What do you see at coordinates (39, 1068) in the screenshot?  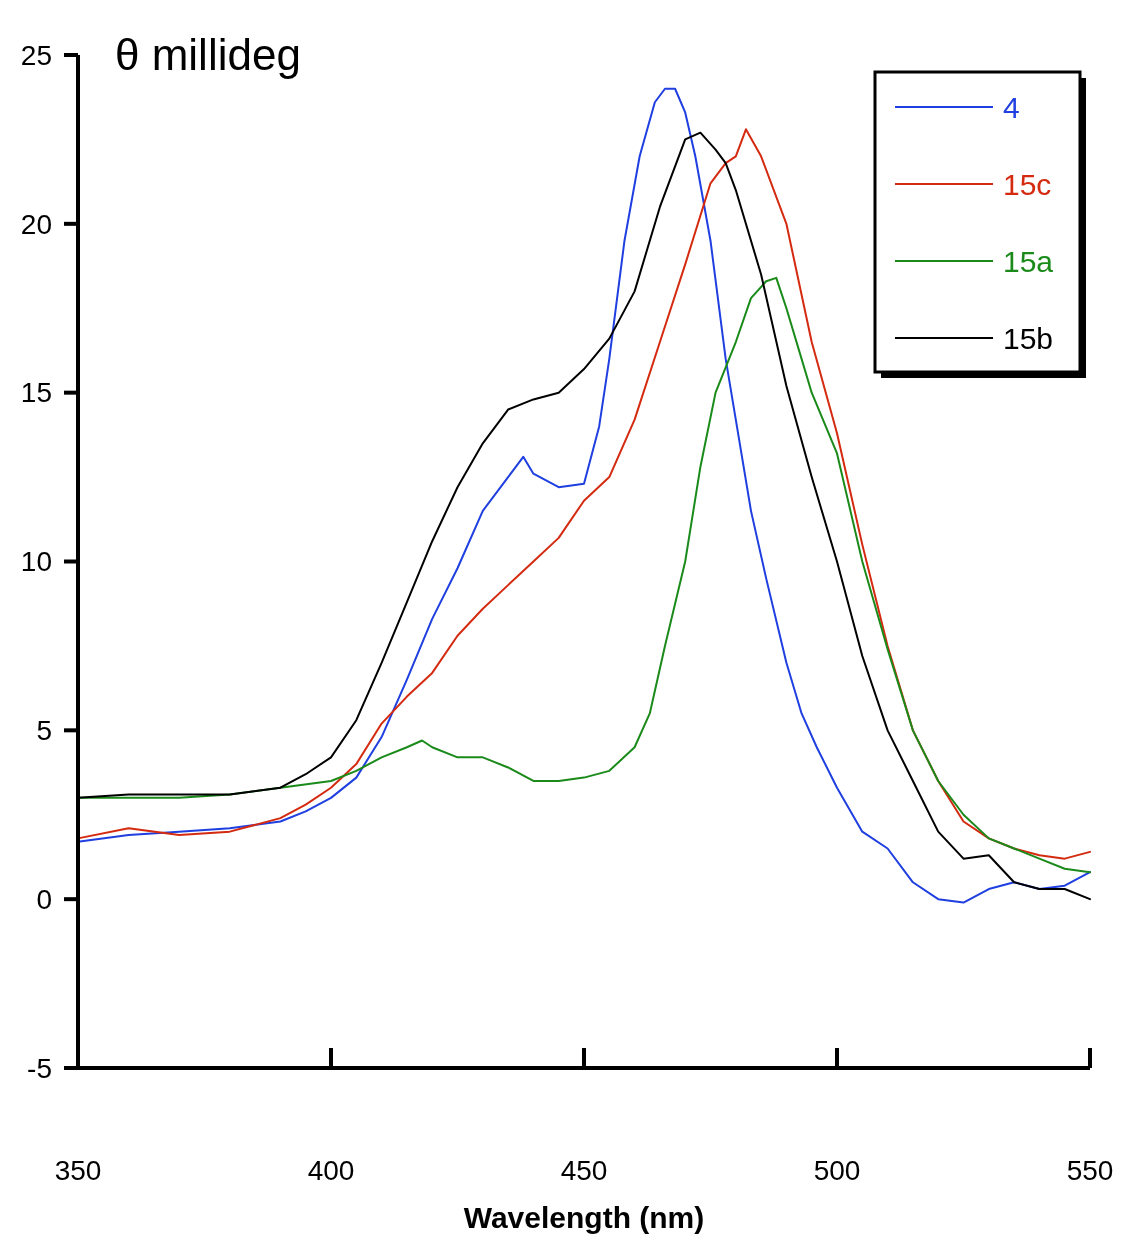 I see `y-tick-label: -5` at bounding box center [39, 1068].